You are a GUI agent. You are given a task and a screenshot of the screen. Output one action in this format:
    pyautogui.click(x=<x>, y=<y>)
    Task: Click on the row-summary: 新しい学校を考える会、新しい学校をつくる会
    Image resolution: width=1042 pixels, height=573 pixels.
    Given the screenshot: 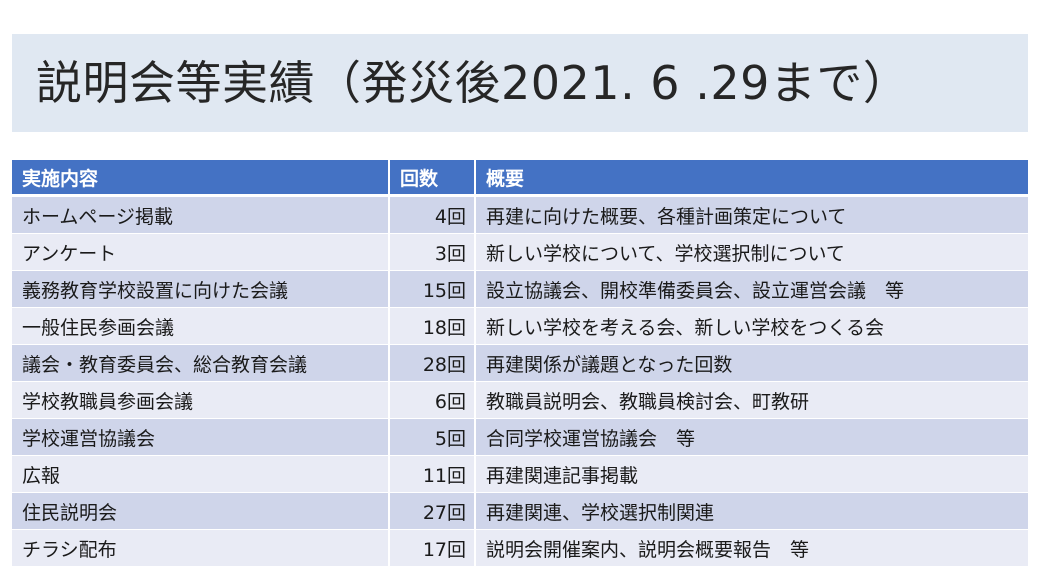 What is the action you would take?
    pyautogui.click(x=752, y=326)
    